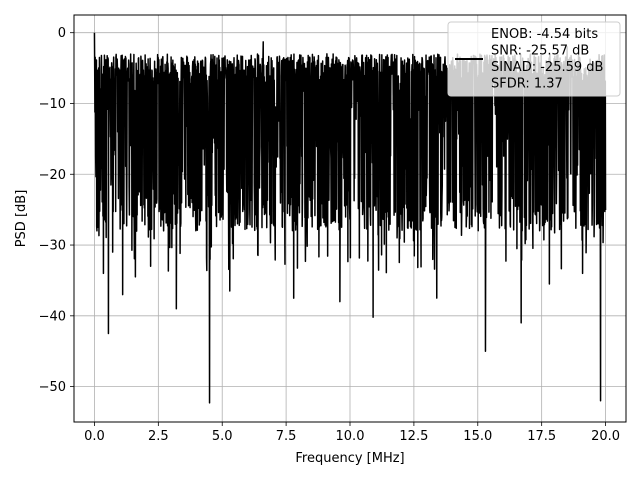 The image size is (640, 480). Describe the element at coordinates (21, 219) in the screenshot. I see `y-axis-label: PSD [dB]` at that location.